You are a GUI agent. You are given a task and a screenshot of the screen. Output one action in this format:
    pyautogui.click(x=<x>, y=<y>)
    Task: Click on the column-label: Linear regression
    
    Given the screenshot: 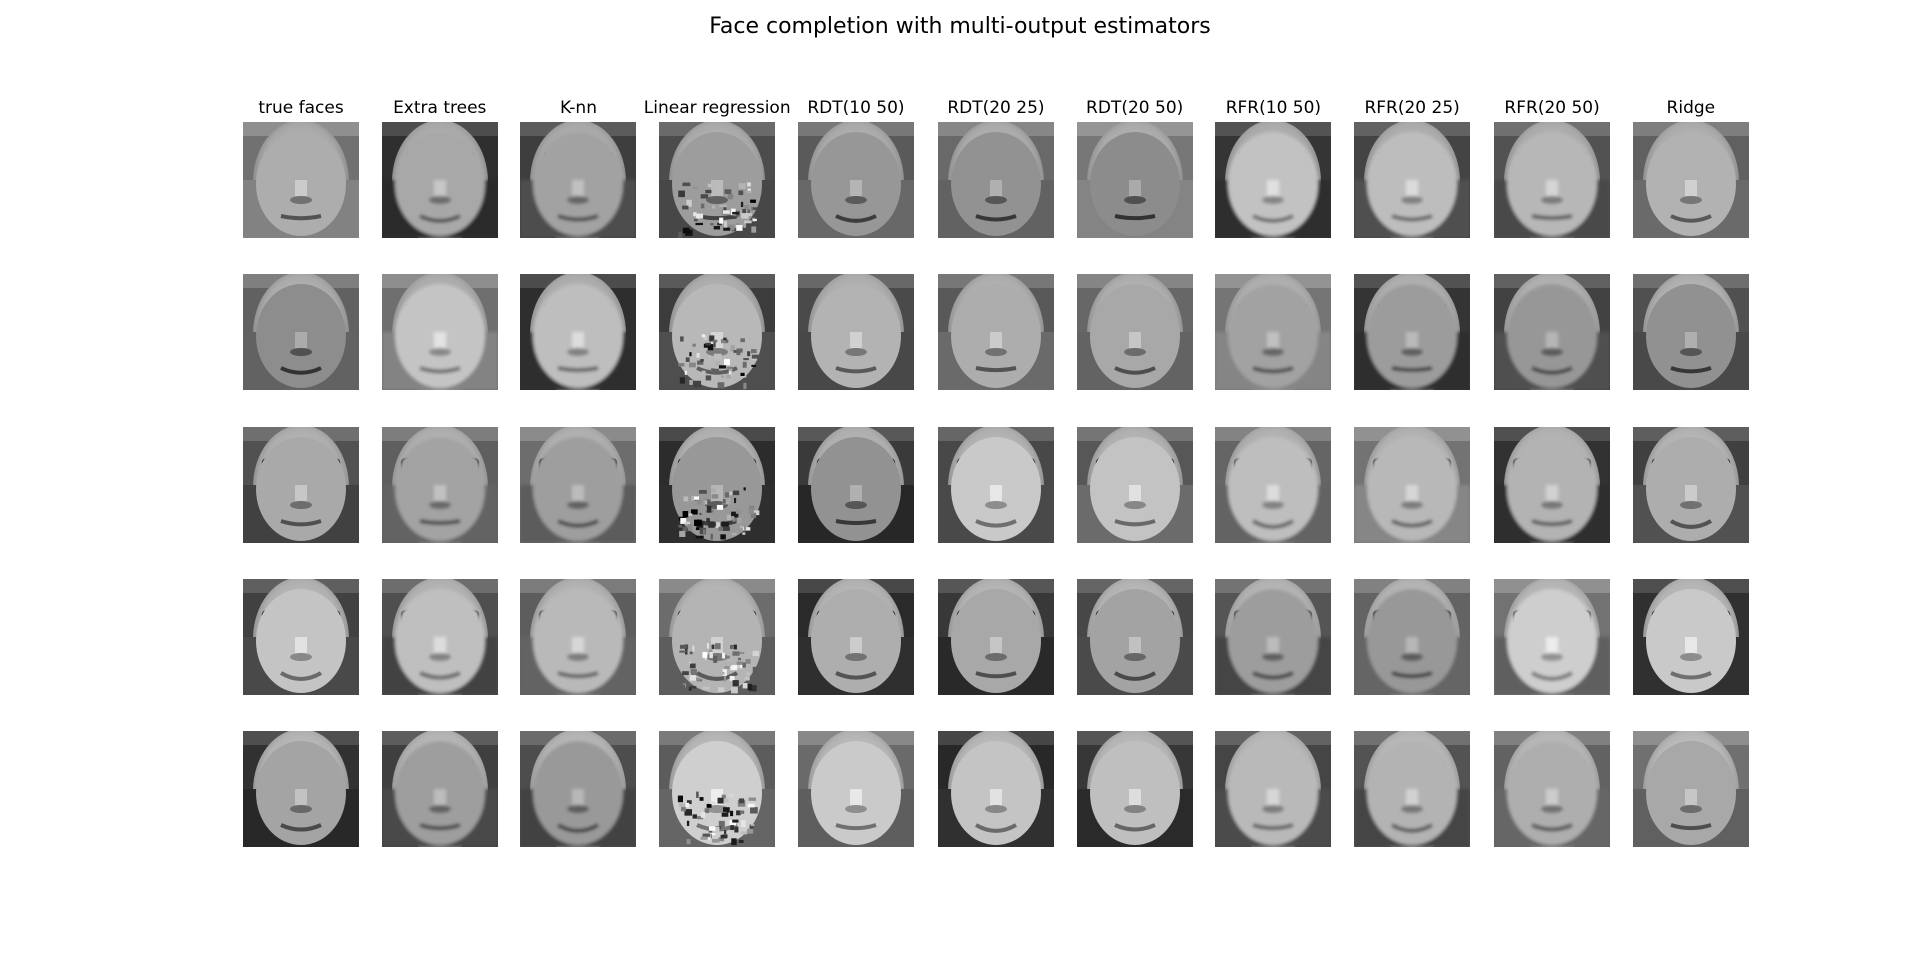 What is the action you would take?
    pyautogui.click(x=717, y=108)
    